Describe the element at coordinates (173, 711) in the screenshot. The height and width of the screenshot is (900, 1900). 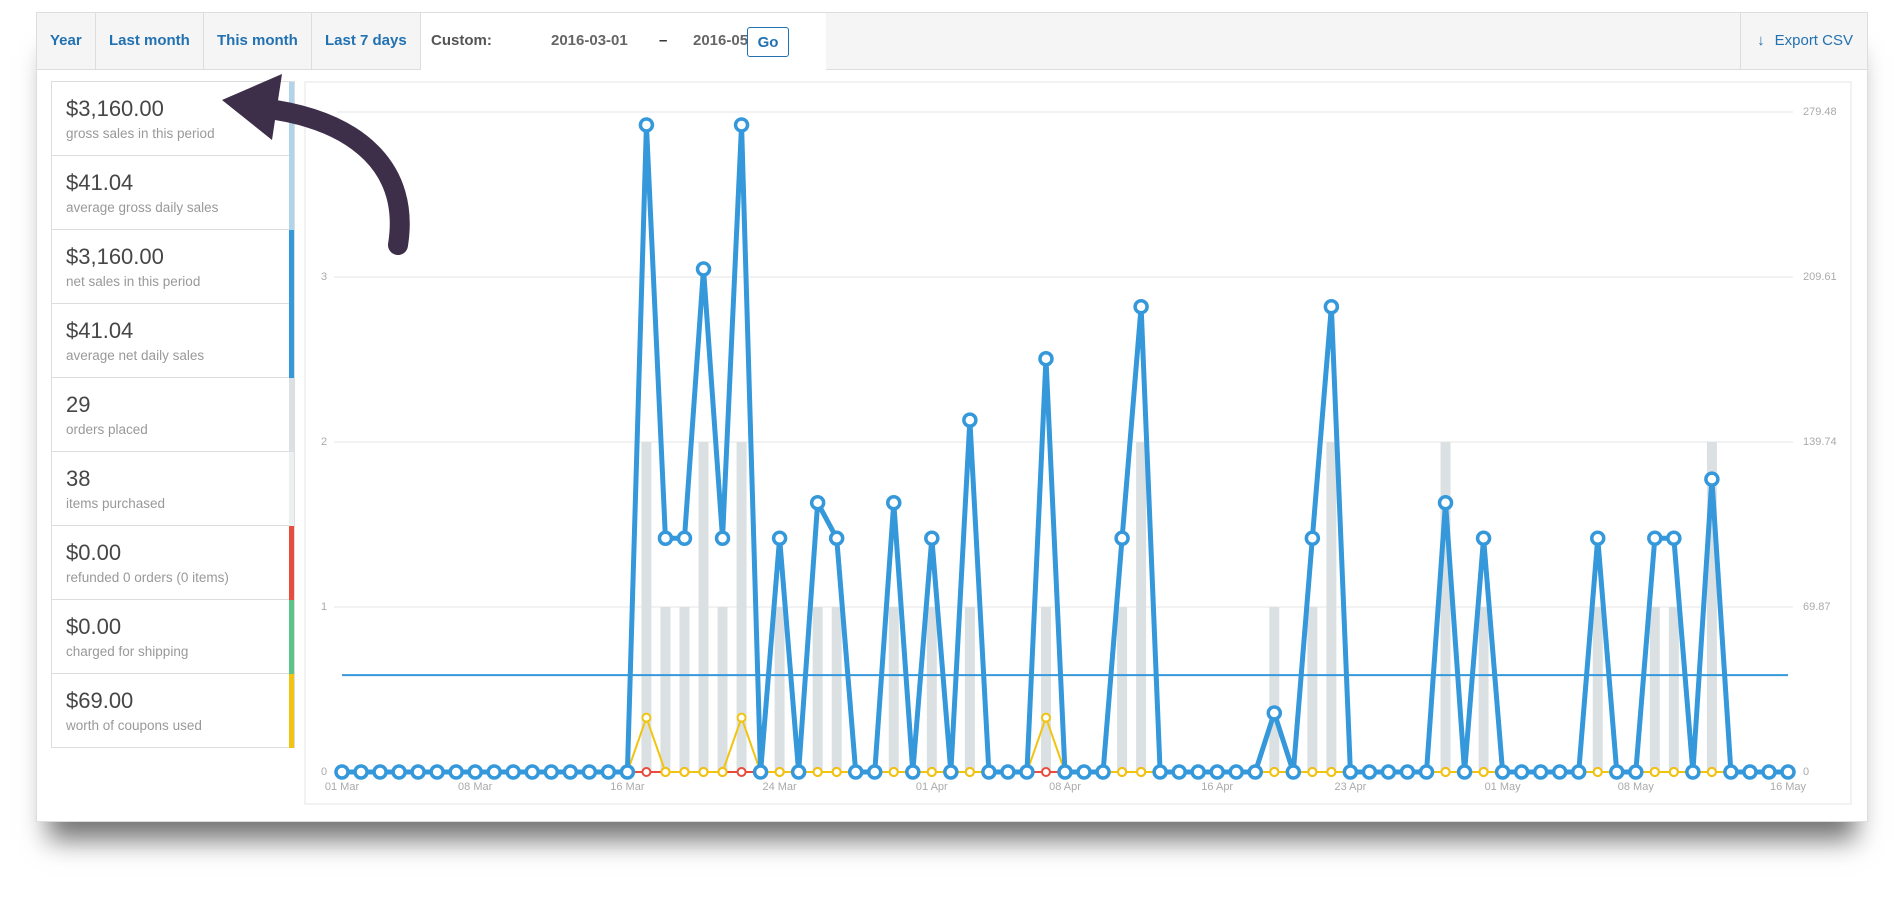
I see `summary-row: $69.00 worth of coupons used` at that location.